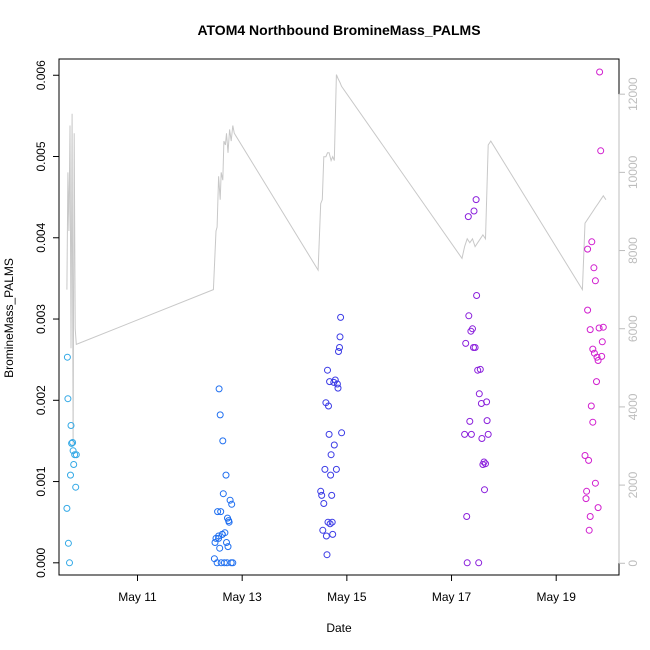 Image resolution: width=650 pixels, height=650 pixels. I want to click on y-tick-label: 0.003, so click(41, 319).